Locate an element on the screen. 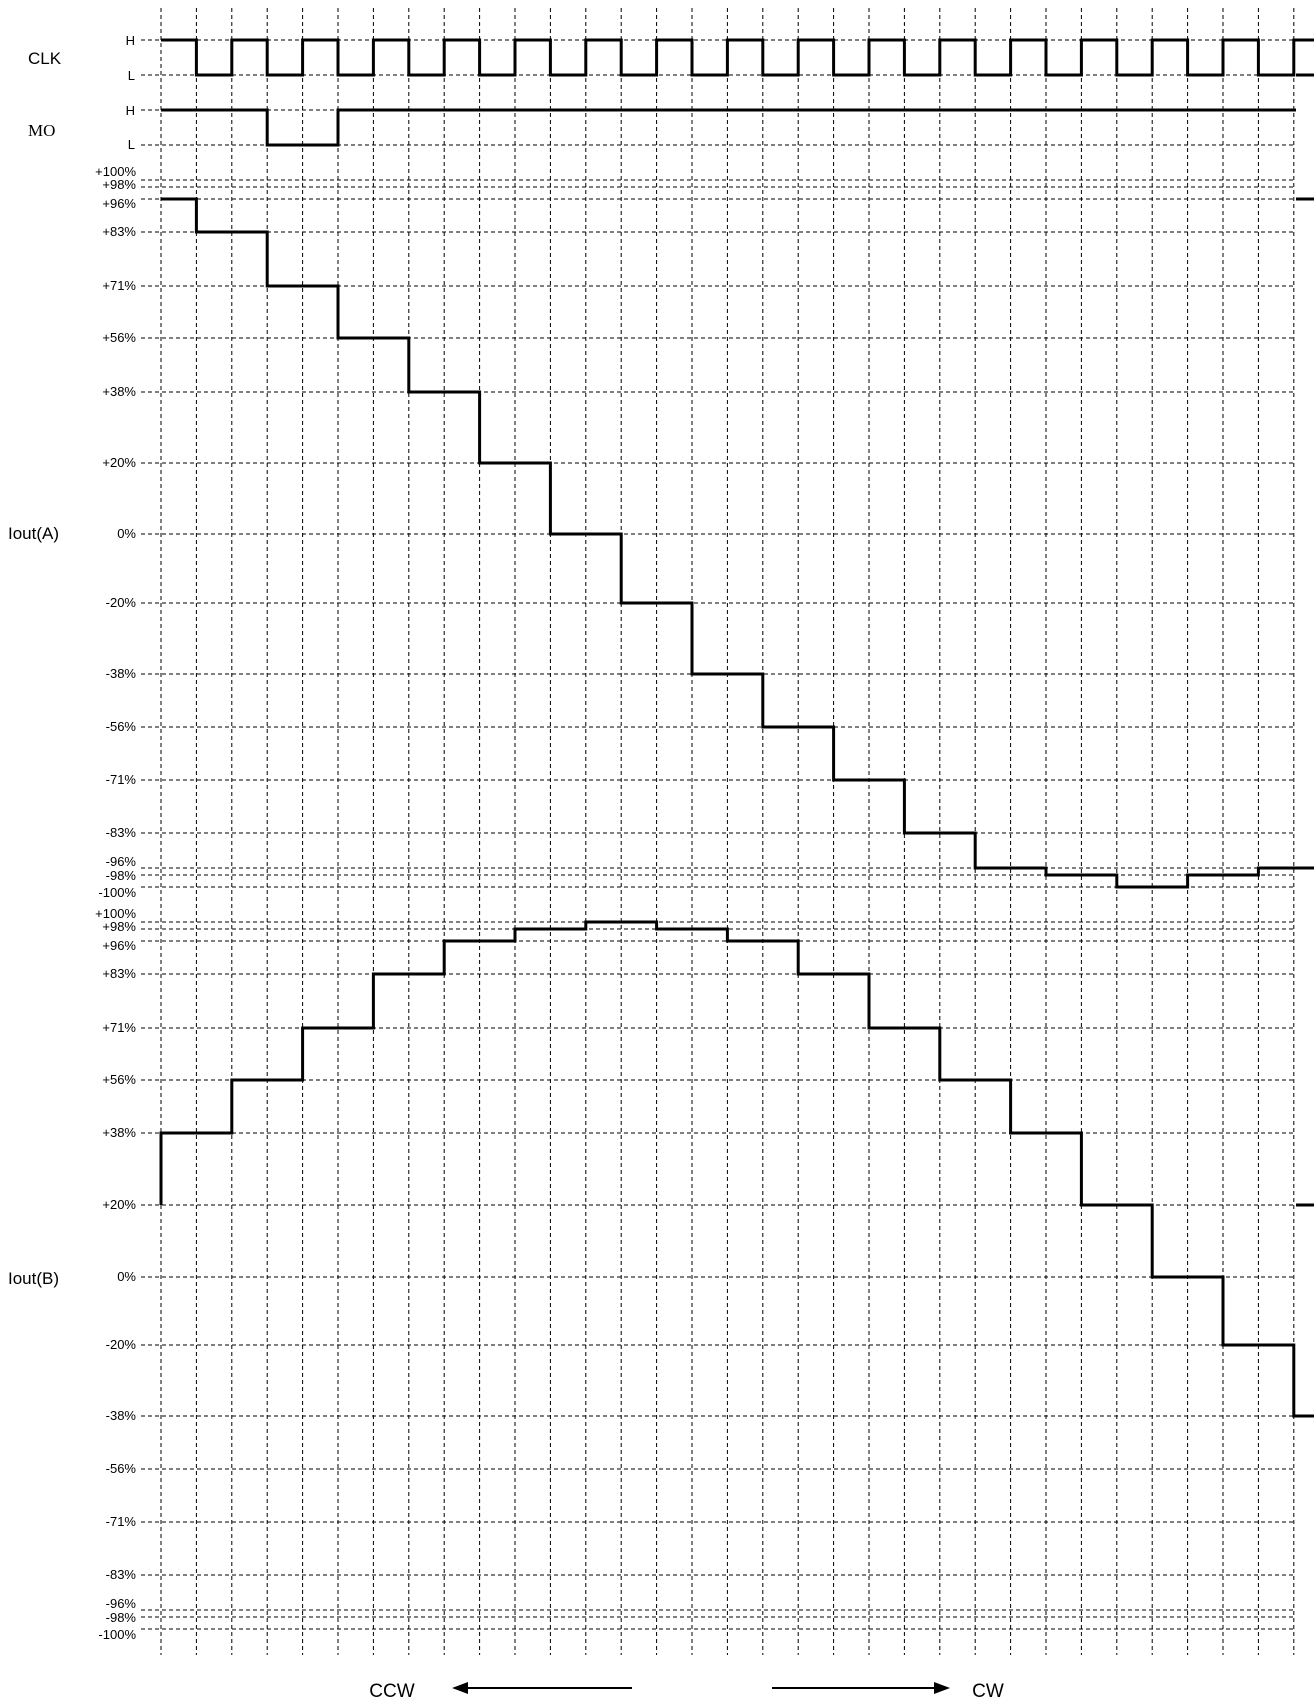  iout-a-level-label: +56% is located at coordinates (119, 337).